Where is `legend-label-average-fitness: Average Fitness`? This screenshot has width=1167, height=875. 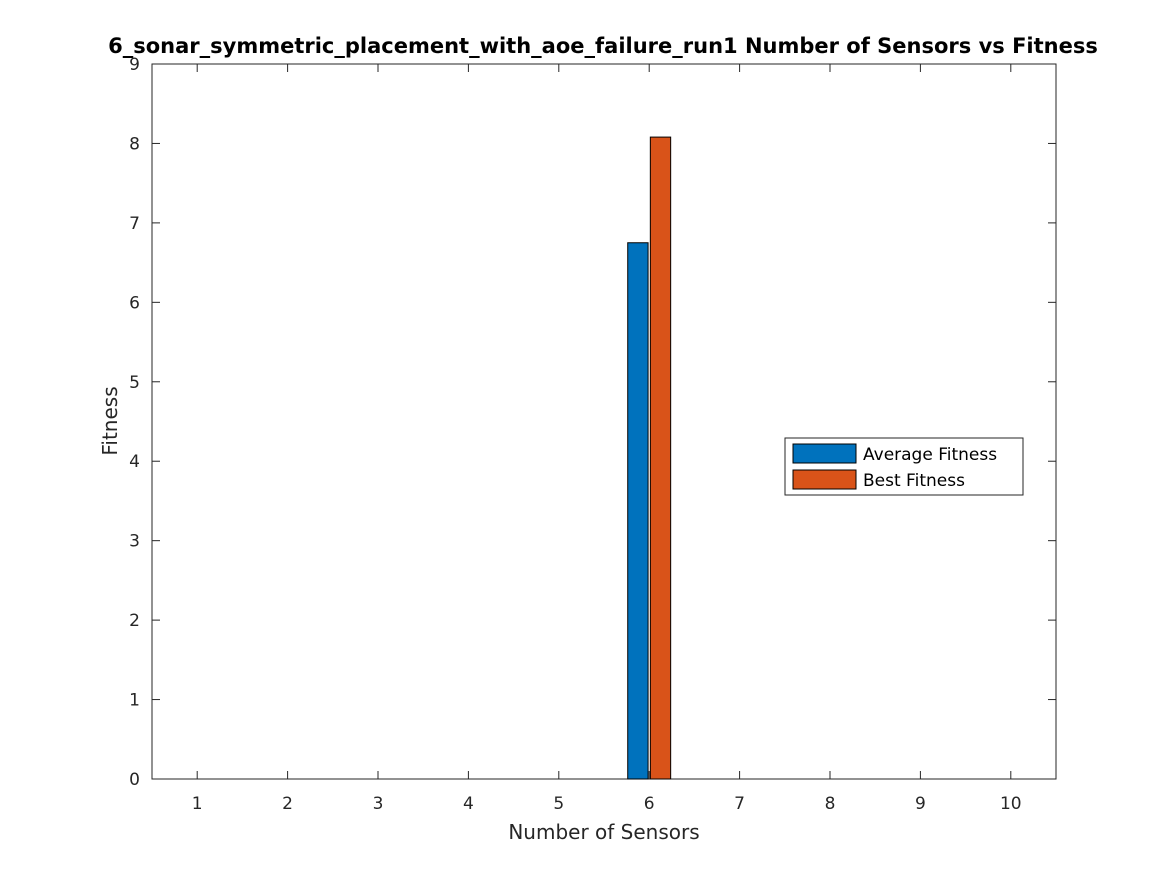
legend-label-average-fitness: Average Fitness is located at coordinates (930, 455).